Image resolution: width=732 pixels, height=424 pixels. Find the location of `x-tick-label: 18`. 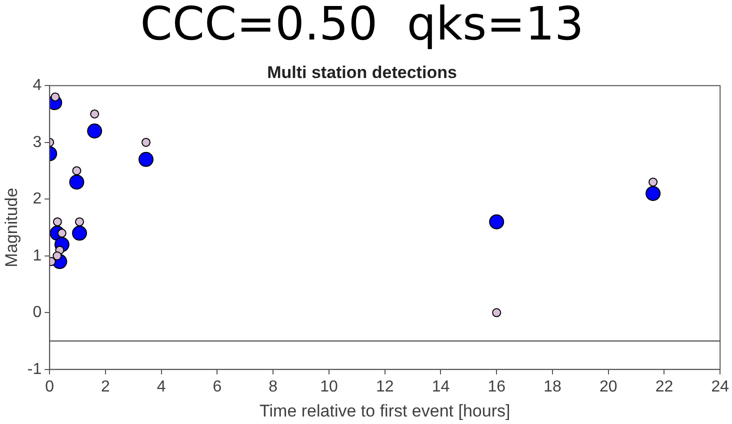

x-tick-label: 18 is located at coordinates (553, 387).